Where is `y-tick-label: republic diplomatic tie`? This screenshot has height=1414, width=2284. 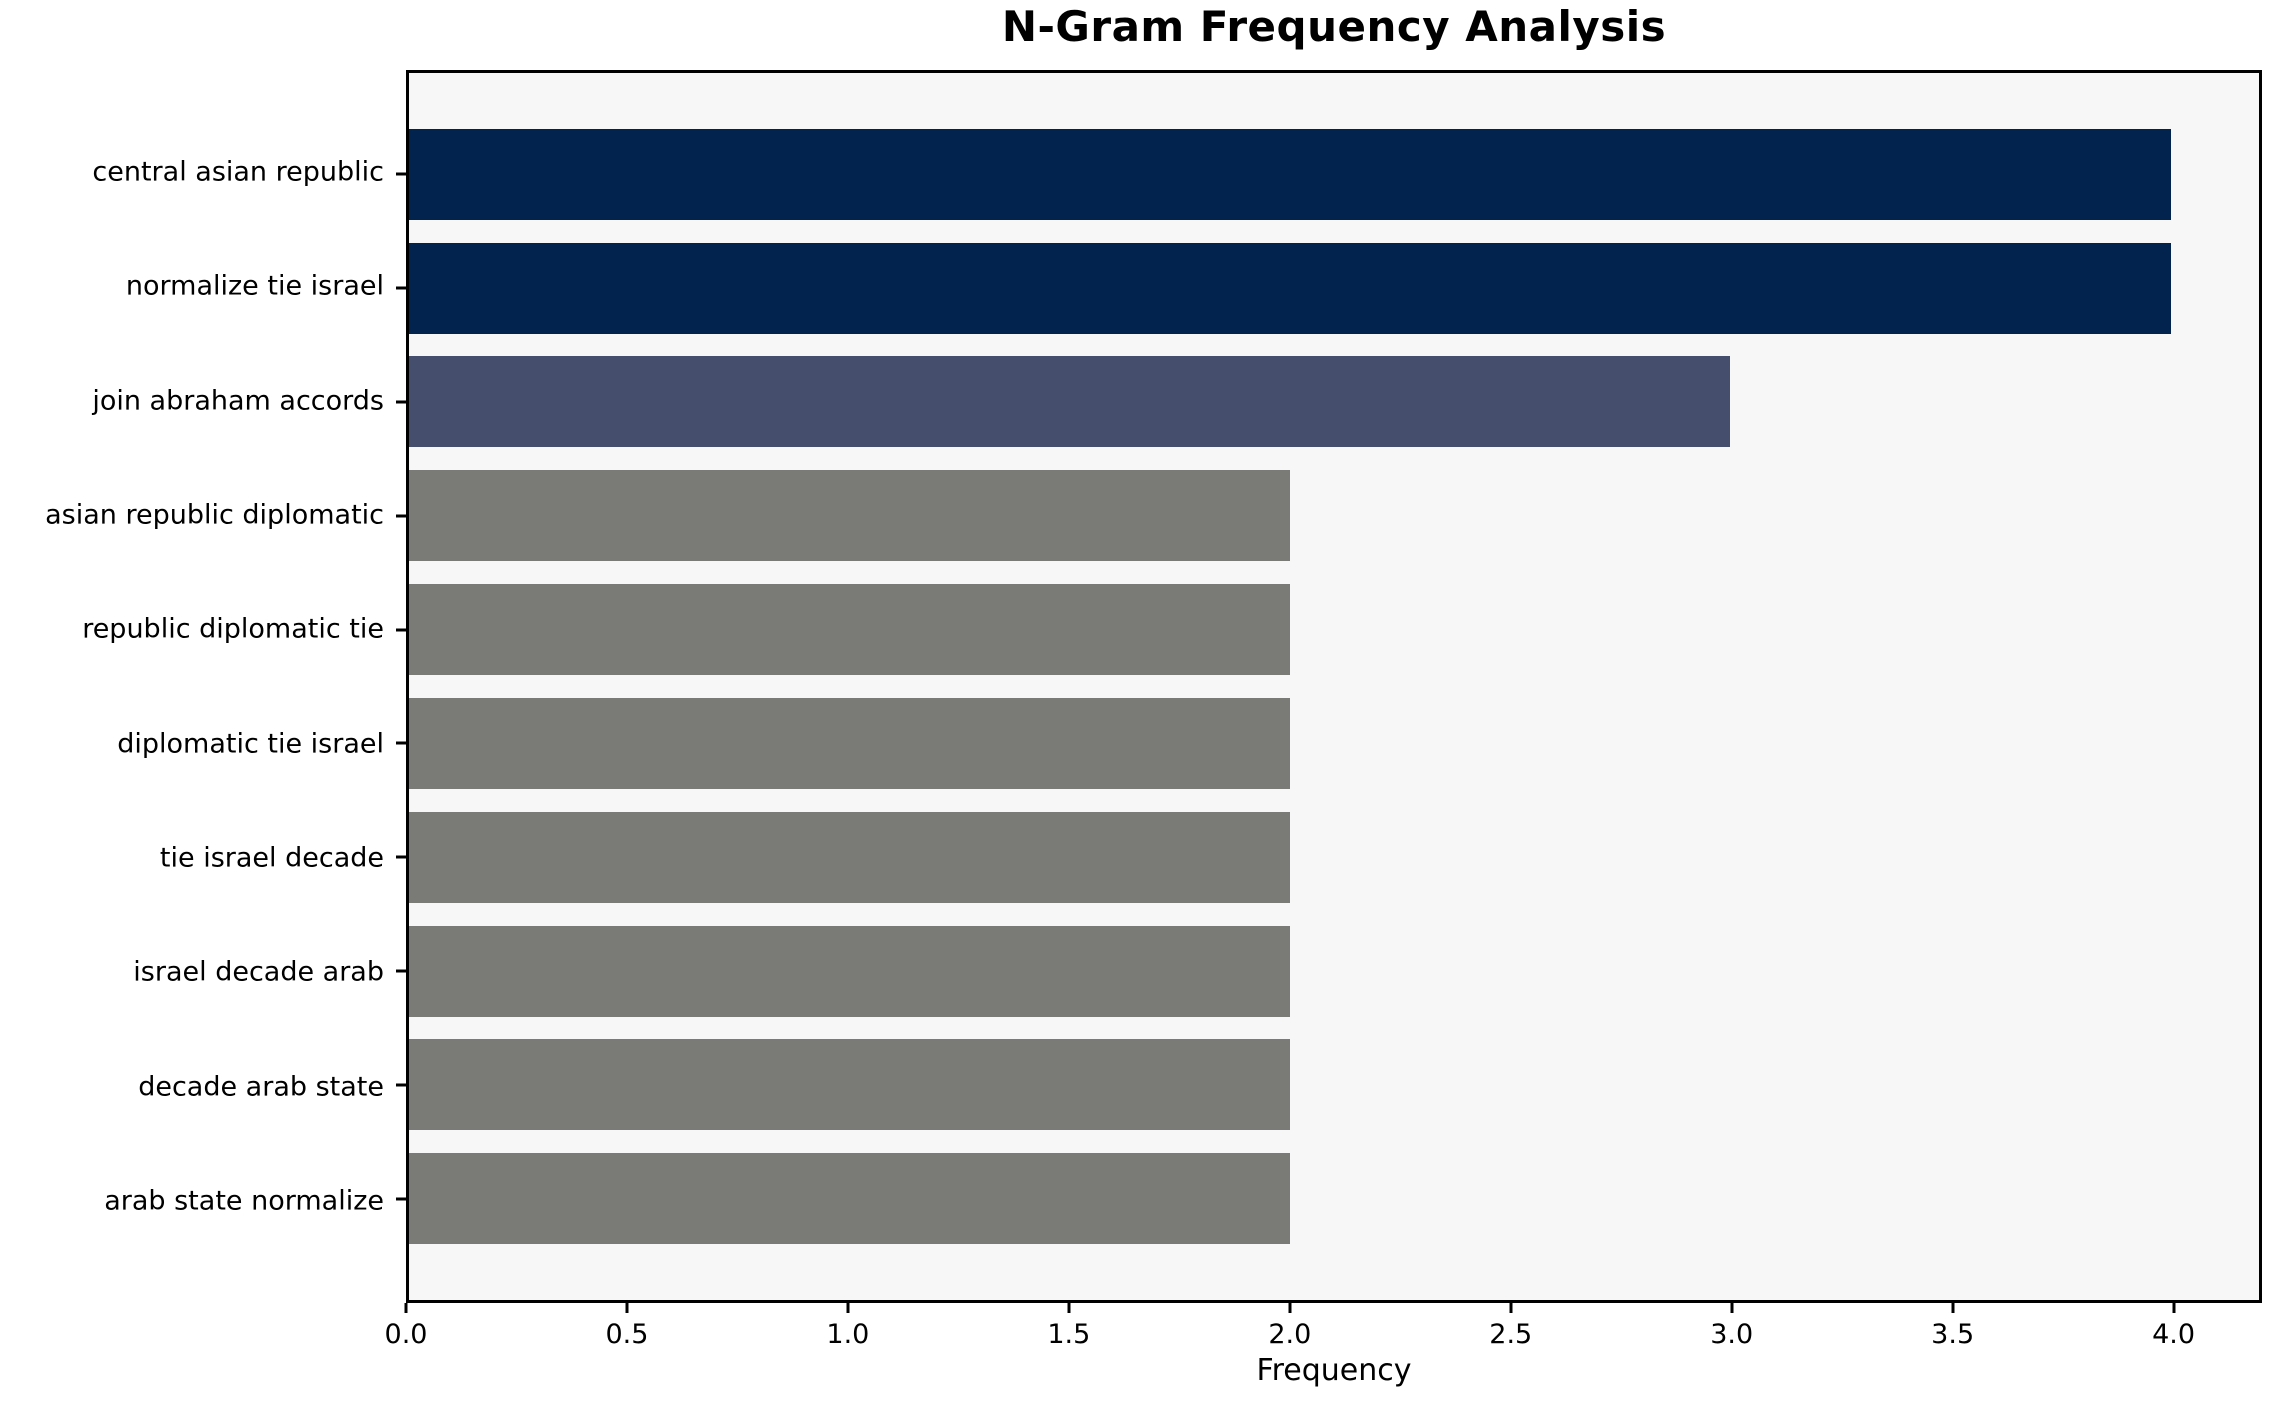 y-tick-label: republic diplomatic tie is located at coordinates (233, 629).